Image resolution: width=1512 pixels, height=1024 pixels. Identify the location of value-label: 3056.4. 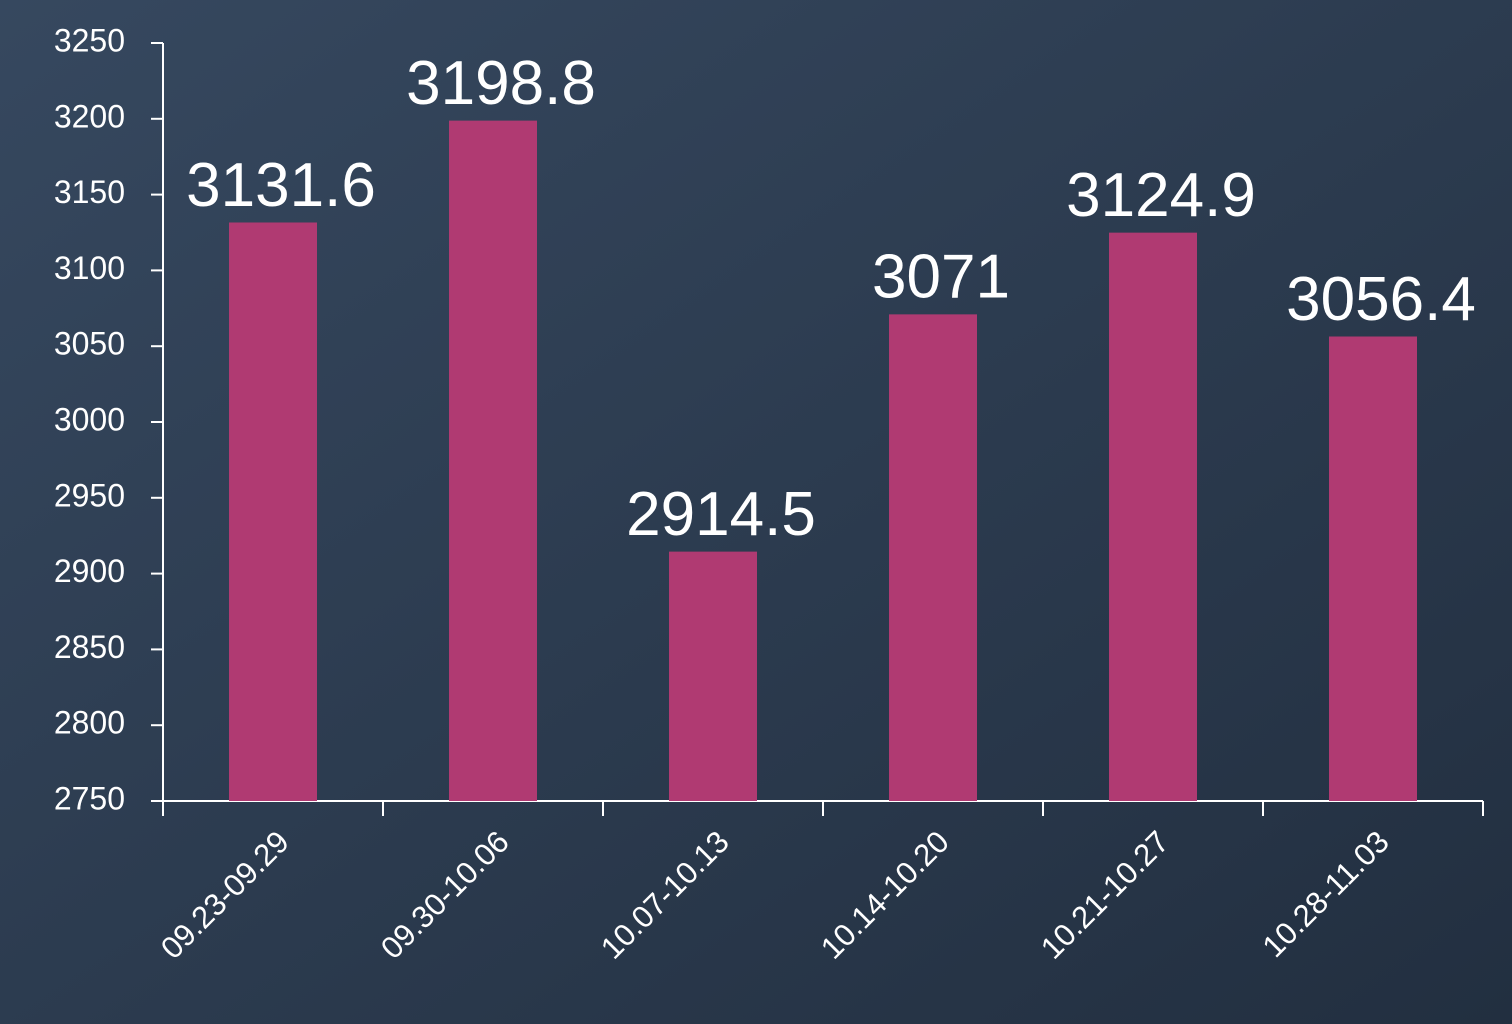
(1381, 299).